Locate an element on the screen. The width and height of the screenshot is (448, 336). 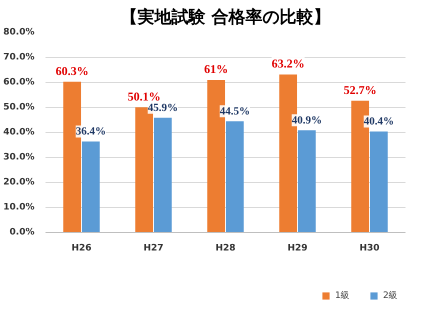
x-tick-label: H29 is located at coordinates (297, 249).